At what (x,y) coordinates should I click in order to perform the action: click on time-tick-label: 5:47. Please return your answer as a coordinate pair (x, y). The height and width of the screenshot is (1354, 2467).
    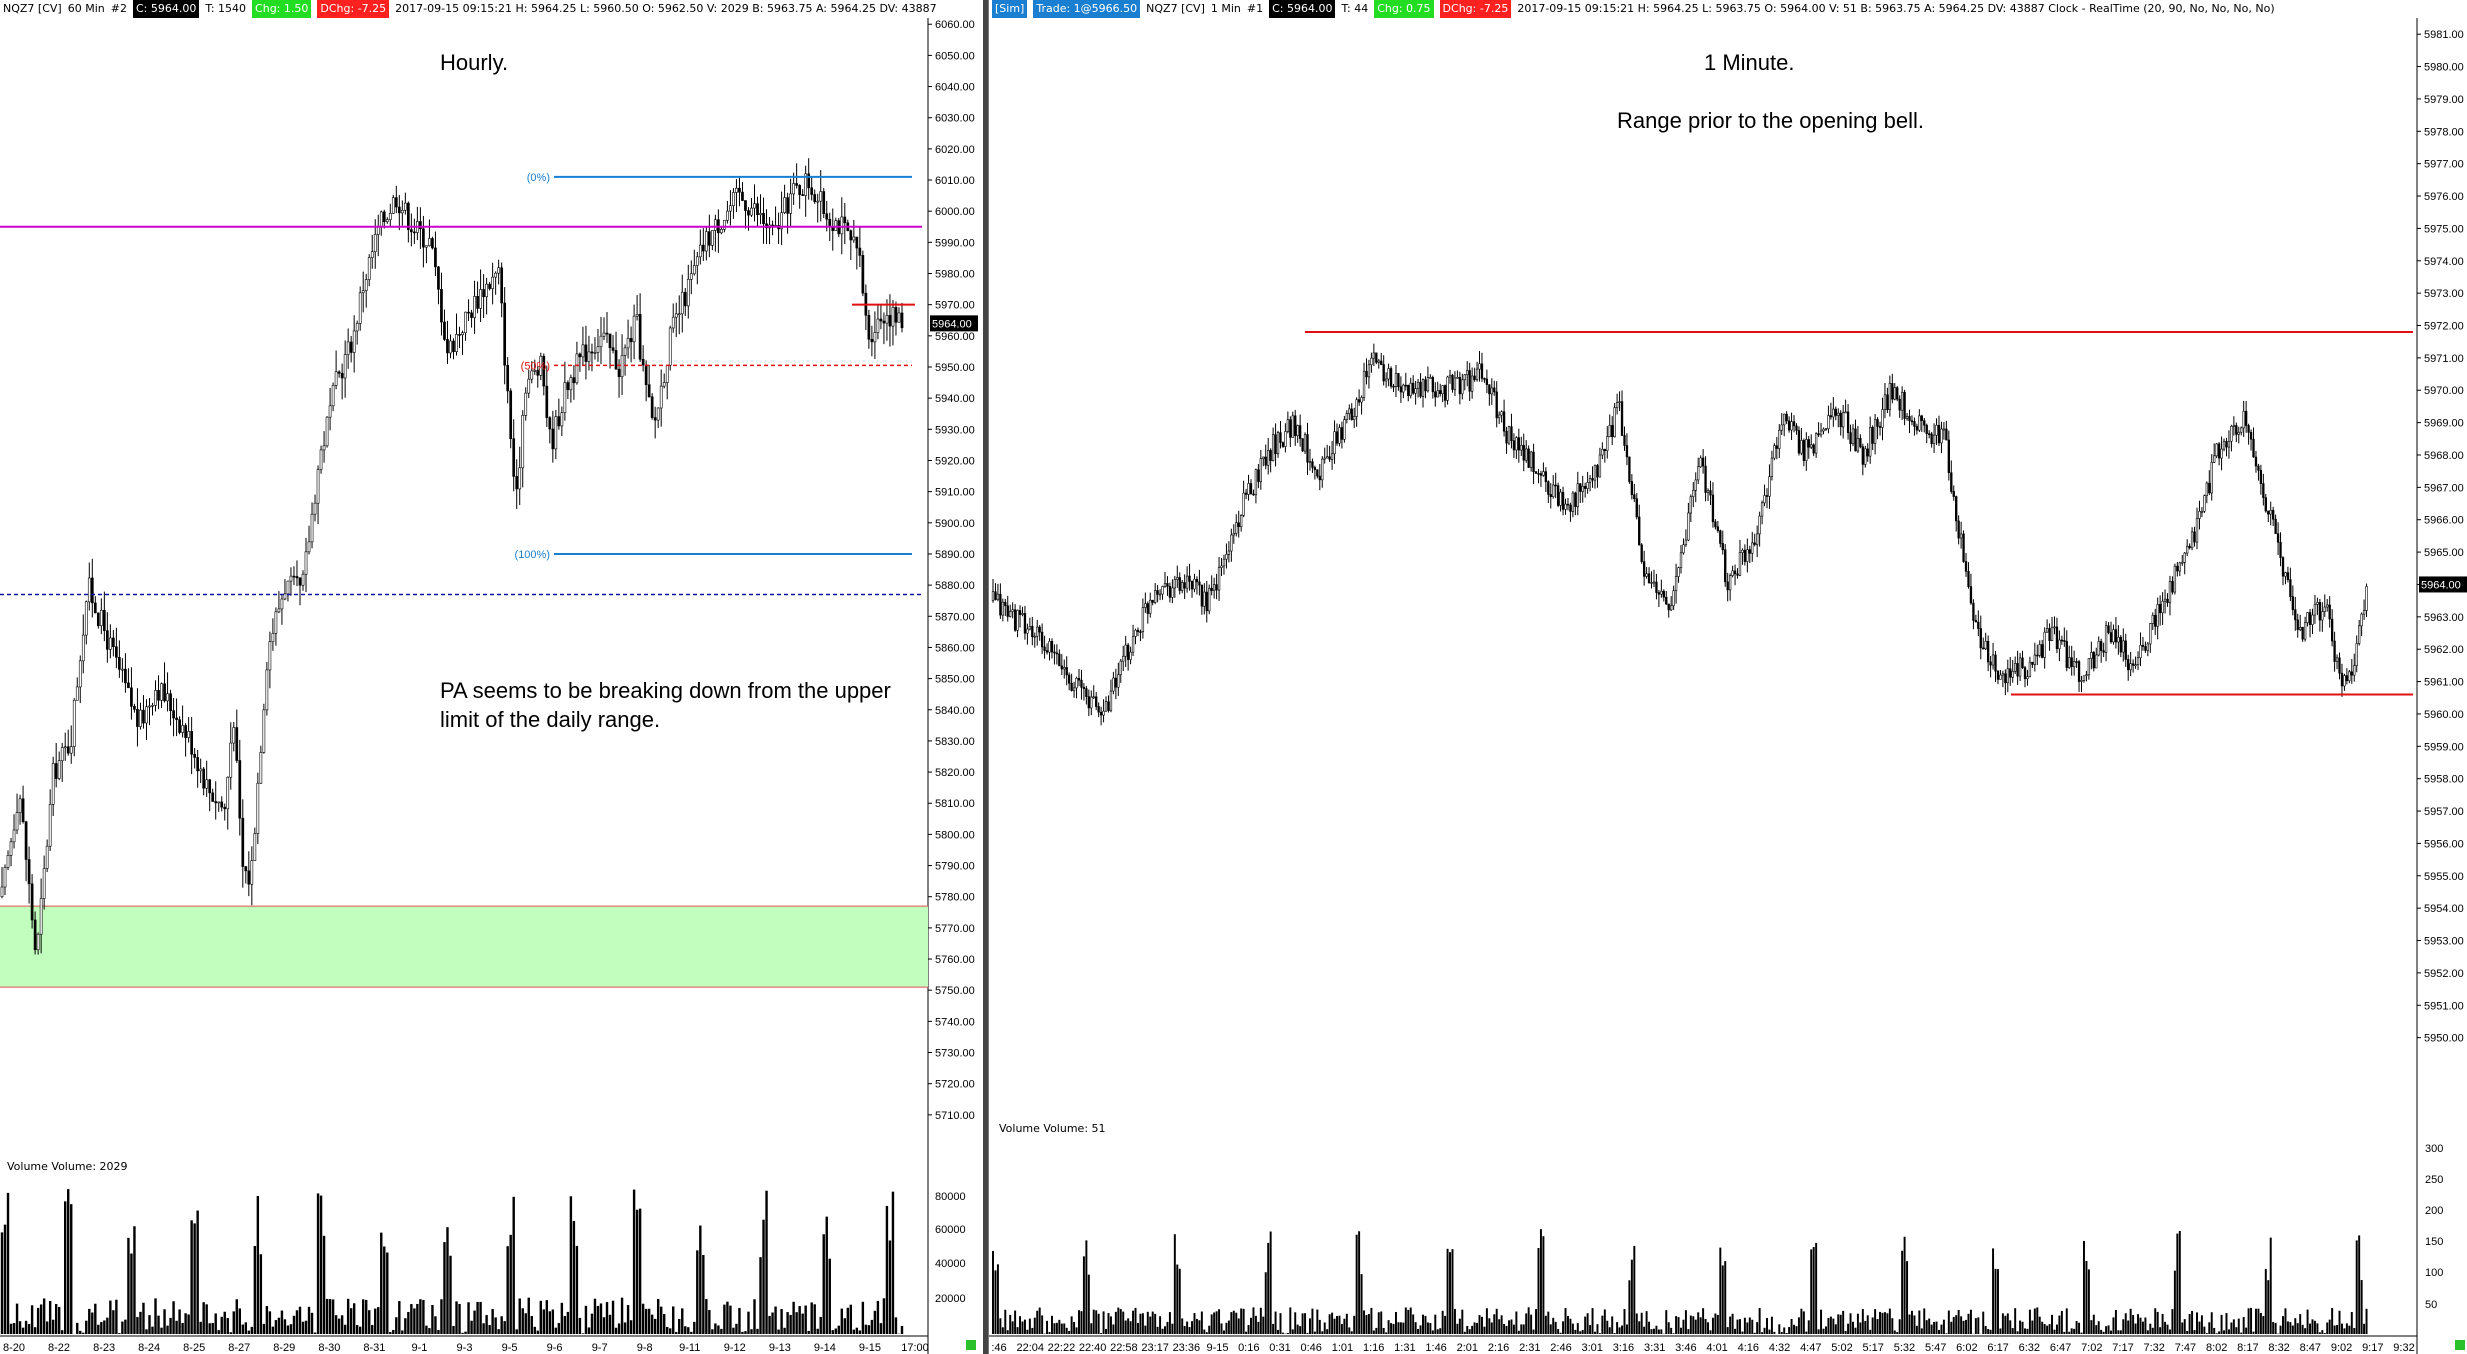
    Looking at the image, I should click on (1935, 1348).